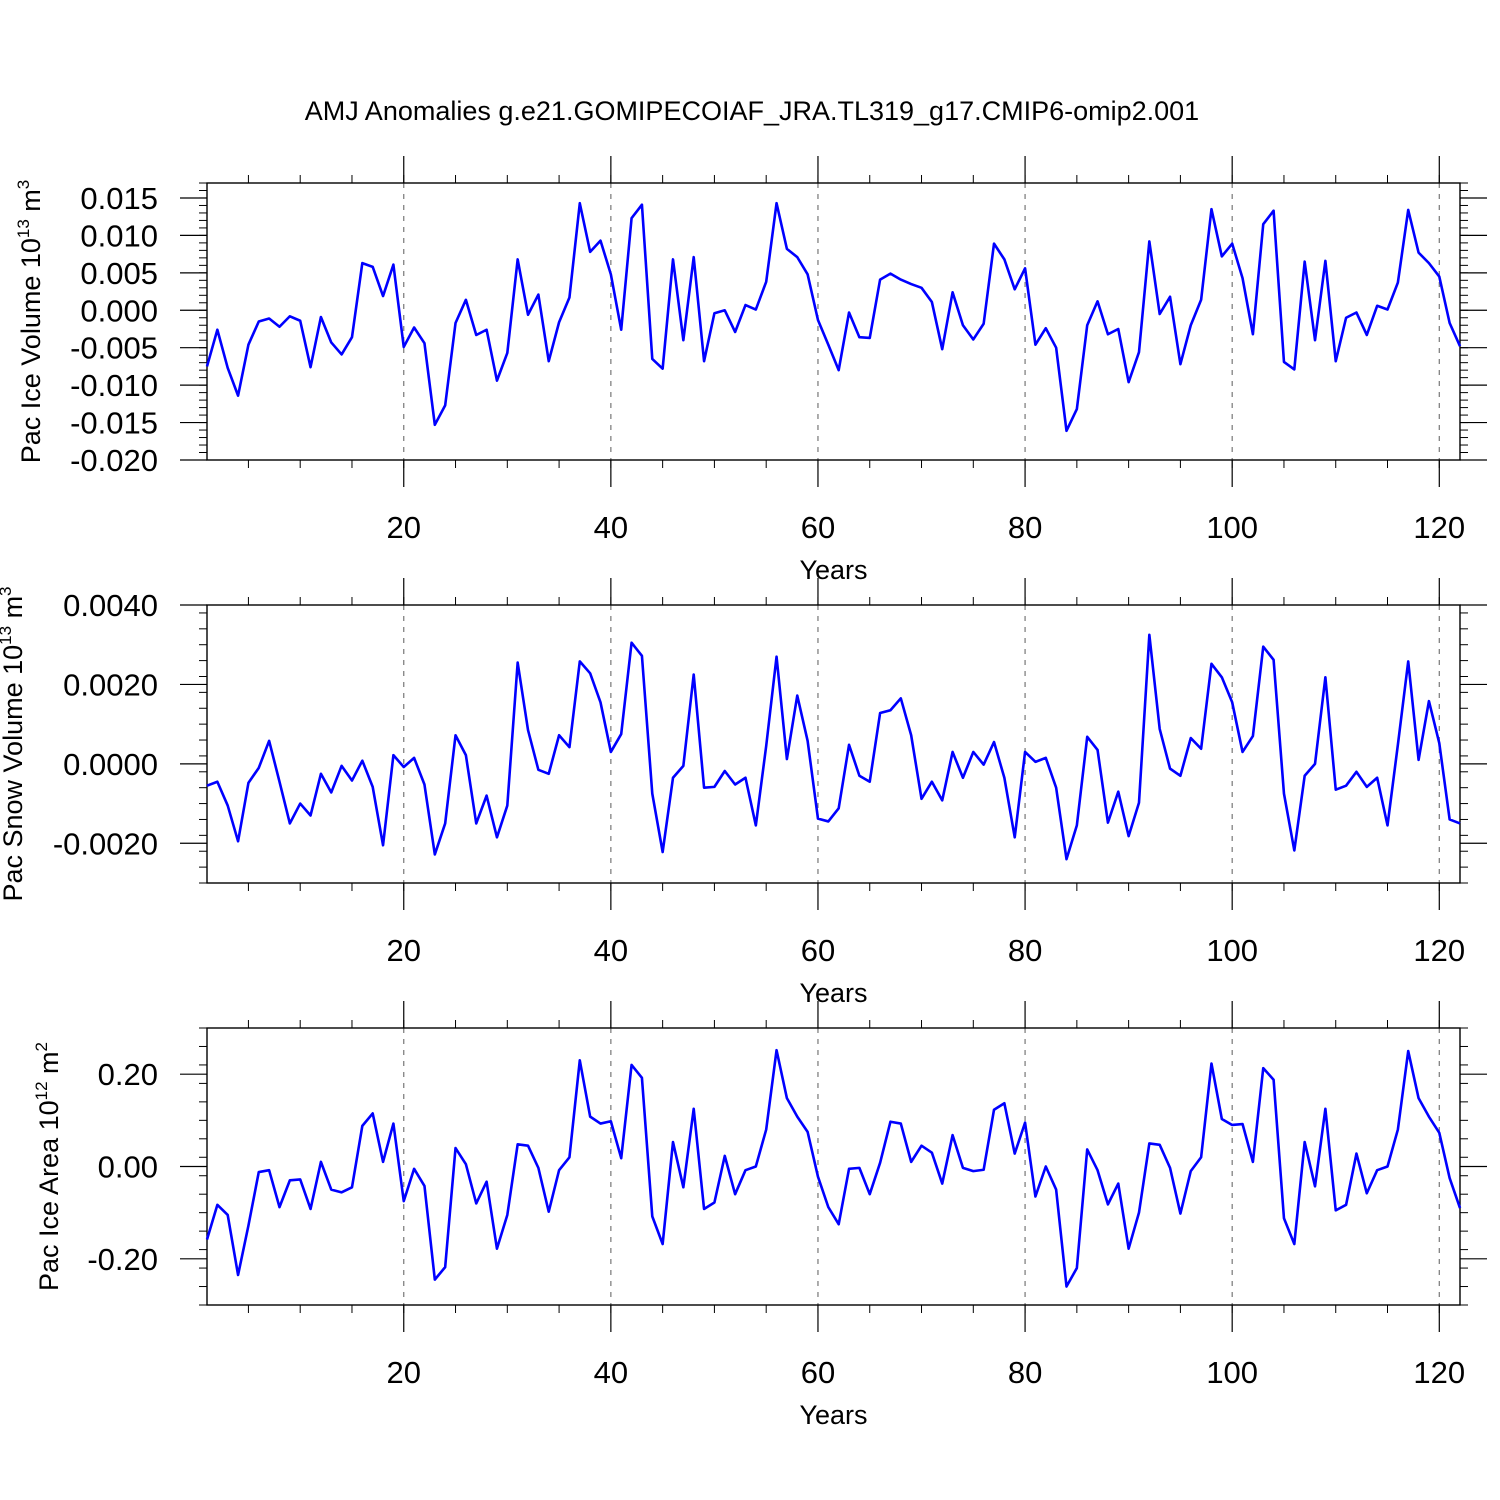 This screenshot has width=1500, height=1500. Describe the element at coordinates (114, 423) in the screenshot. I see `y-tick-label: -0.015` at that location.